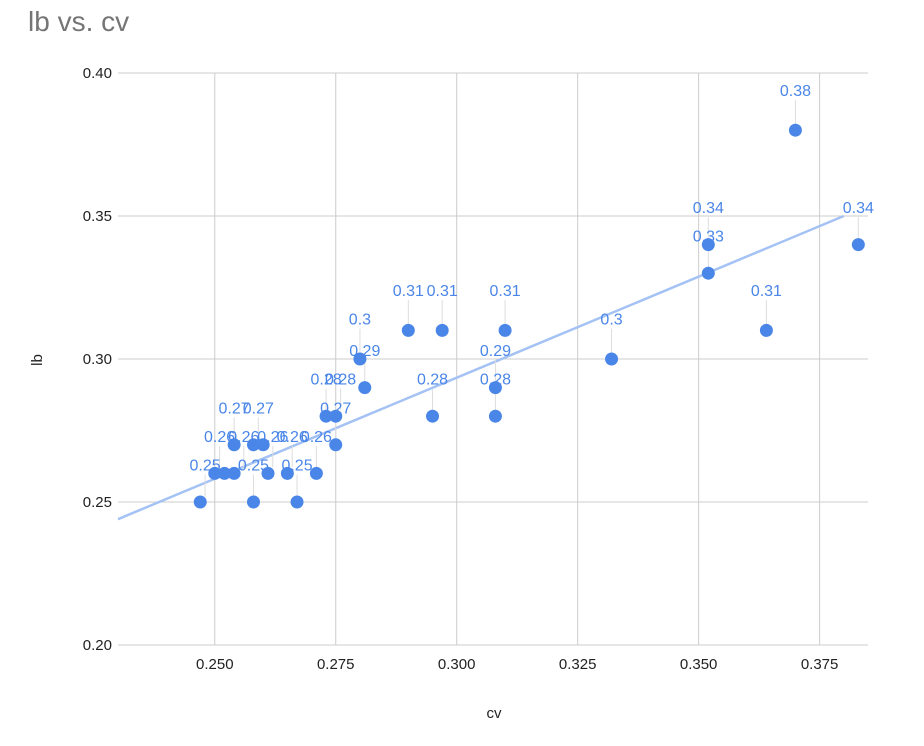 The height and width of the screenshot is (746, 924). What do you see at coordinates (795, 91) in the screenshot?
I see `data-label: 0.38` at bounding box center [795, 91].